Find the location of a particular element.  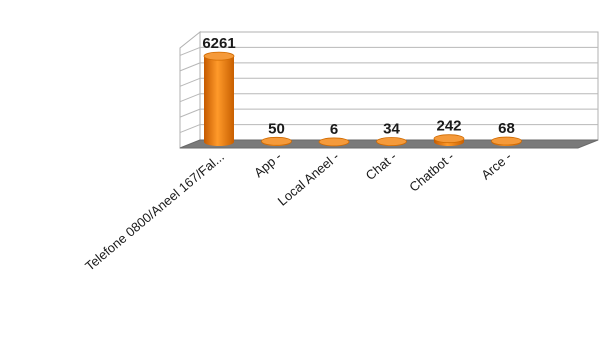

x-tick-label: App - is located at coordinates (267, 164).